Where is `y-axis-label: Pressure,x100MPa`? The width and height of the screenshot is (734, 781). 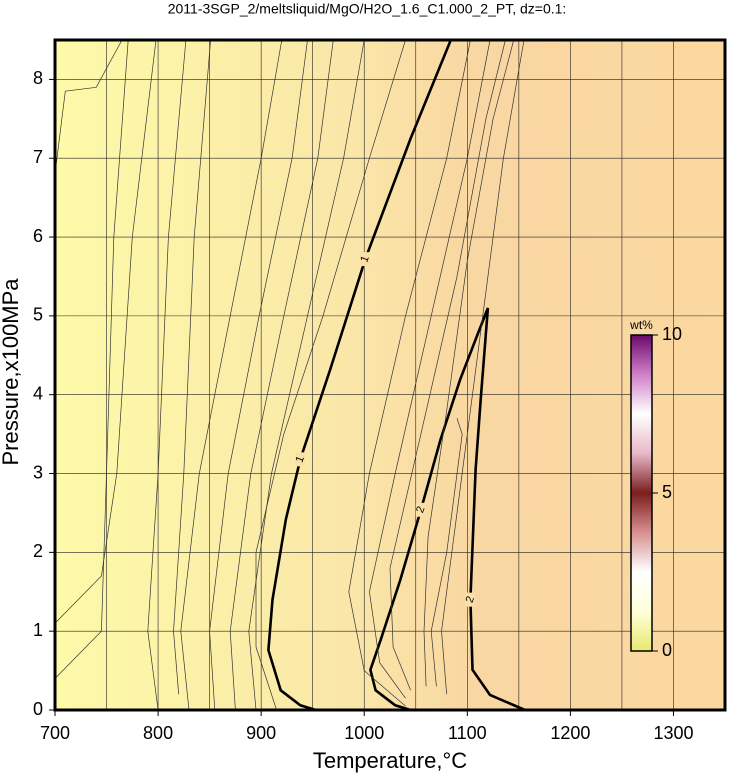 y-axis-label: Pressure,x100MPa is located at coordinates (11, 372).